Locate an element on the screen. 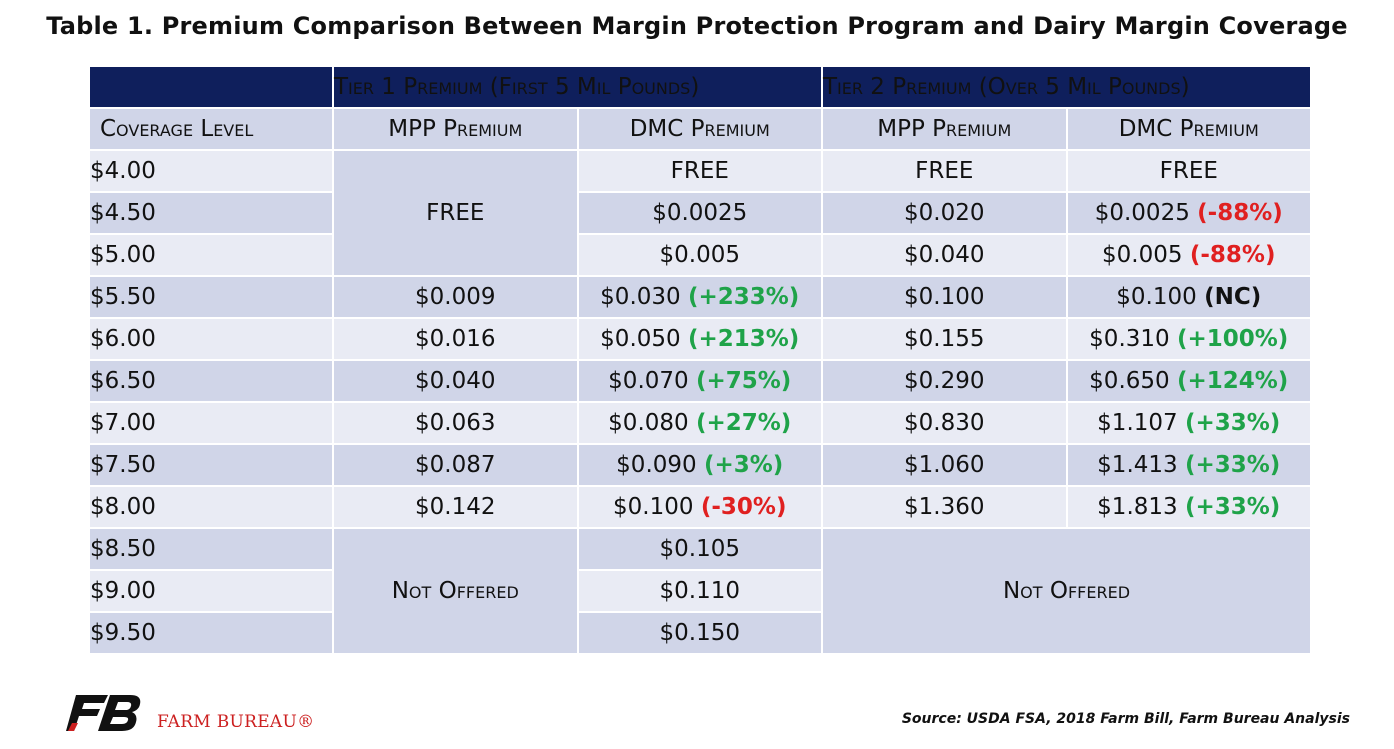  mpp-tier2-cell: $0.830 is located at coordinates (944, 423).